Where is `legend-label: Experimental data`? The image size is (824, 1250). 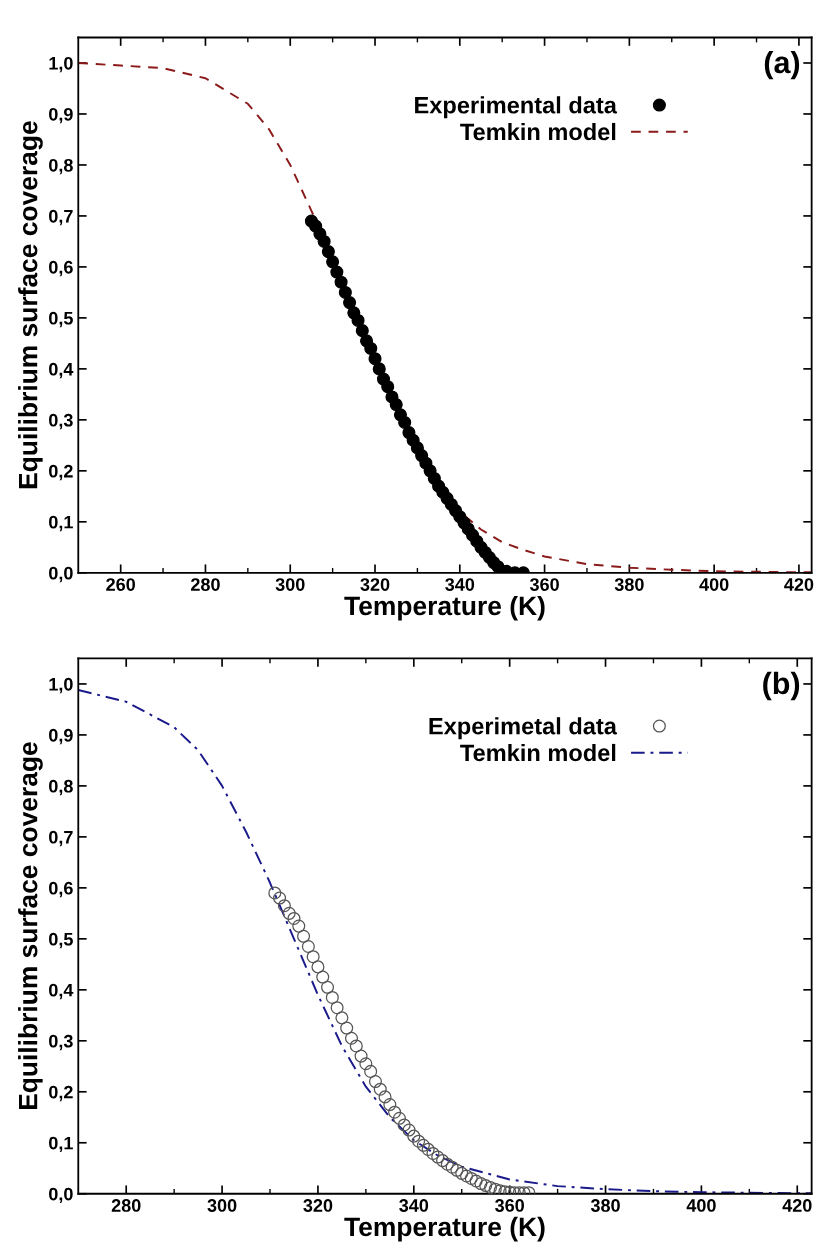 legend-label: Experimental data is located at coordinates (516, 107).